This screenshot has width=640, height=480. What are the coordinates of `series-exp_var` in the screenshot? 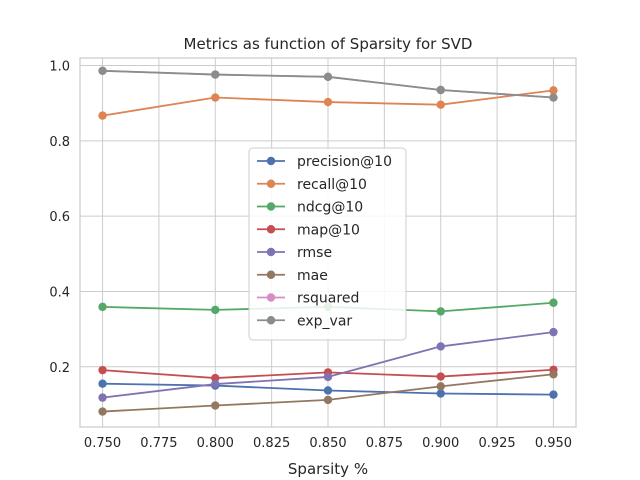 It's located at (328, 84).